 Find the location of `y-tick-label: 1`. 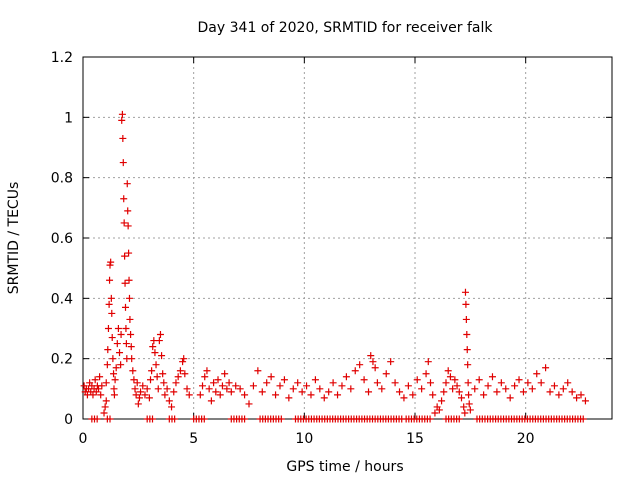

y-tick-label: 1 is located at coordinates (68, 118).